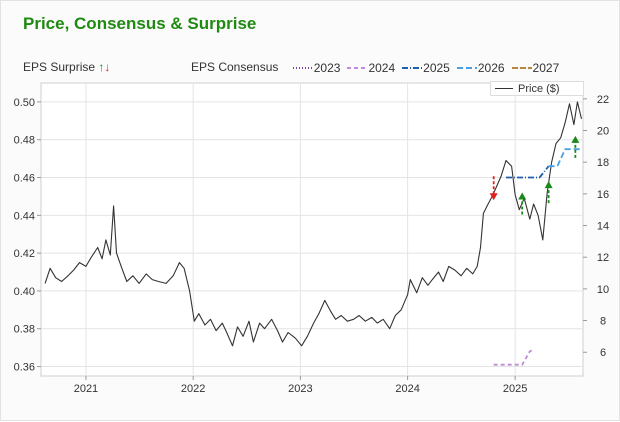  What do you see at coordinates (327, 68) in the screenshot?
I see `legend-year-label: 2023` at bounding box center [327, 68].